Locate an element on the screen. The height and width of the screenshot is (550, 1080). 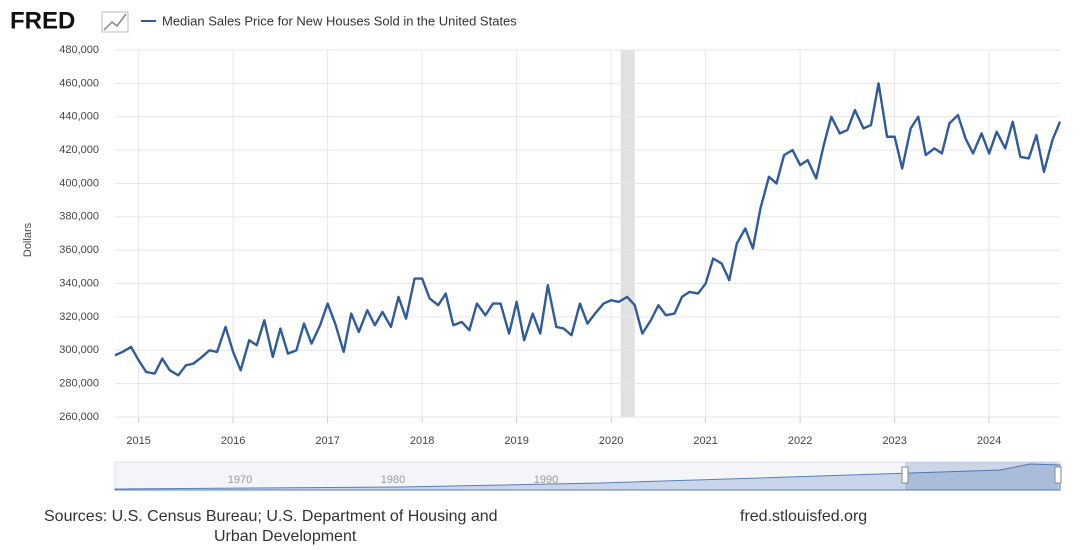
logo-frame is located at coordinates (115, 22).